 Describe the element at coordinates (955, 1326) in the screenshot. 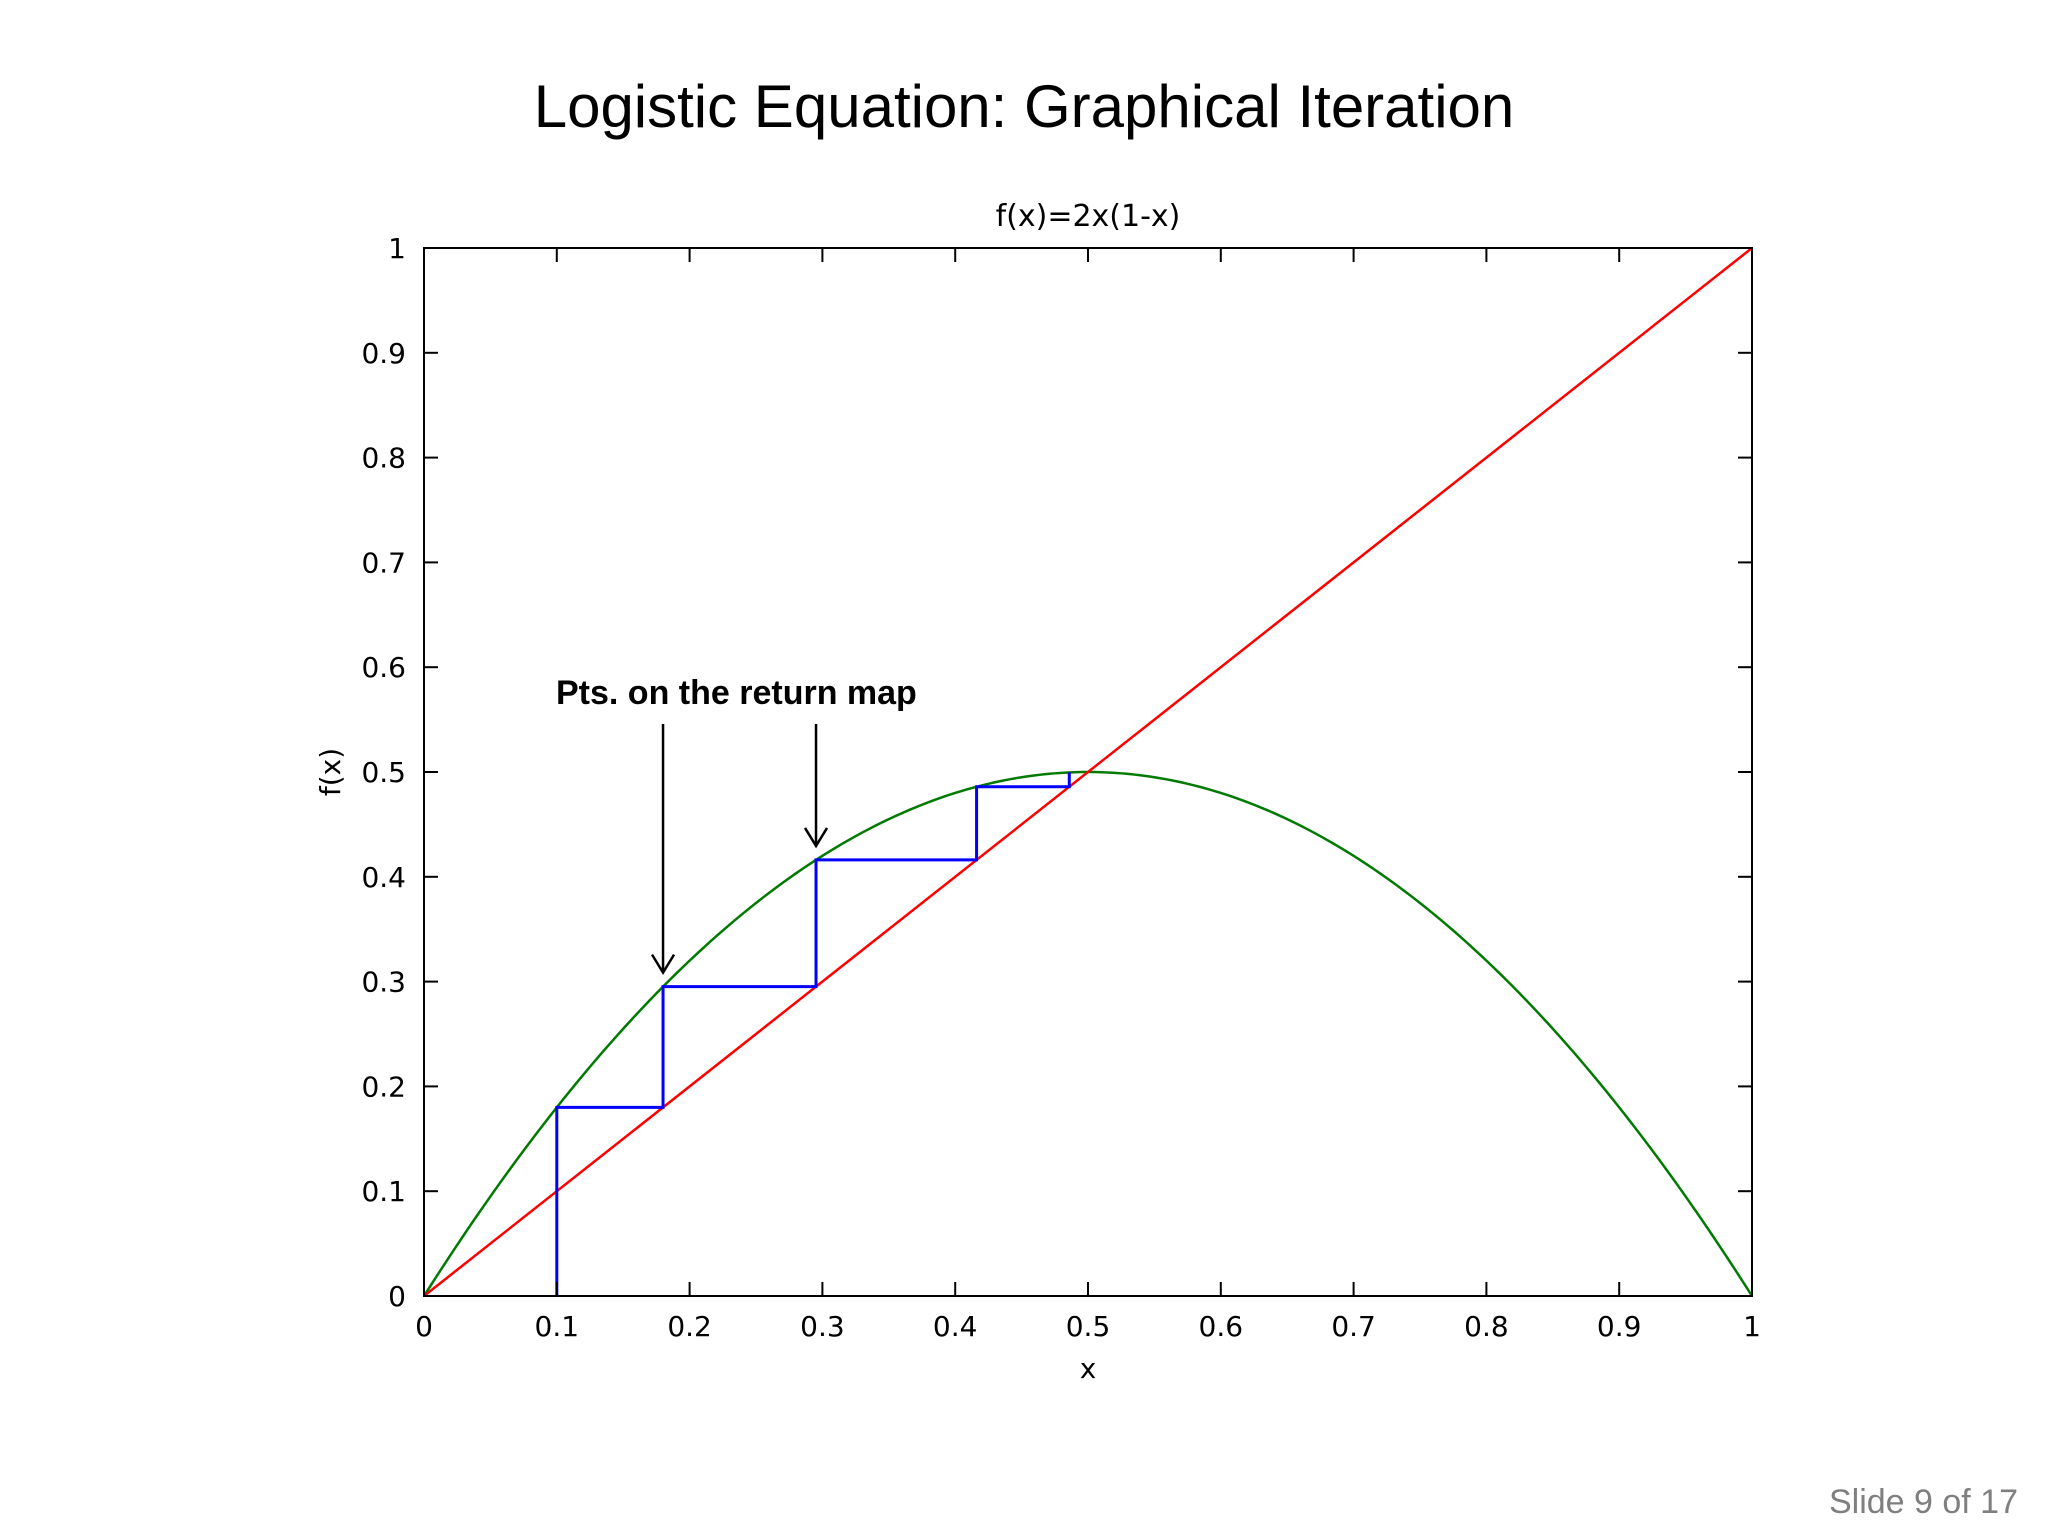

I see `x-tick-label: 0.4` at that location.